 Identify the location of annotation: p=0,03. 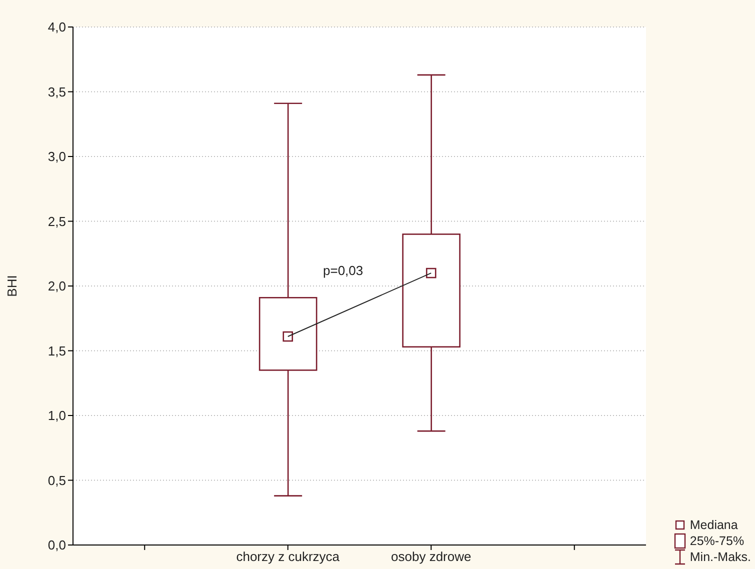
(343, 270).